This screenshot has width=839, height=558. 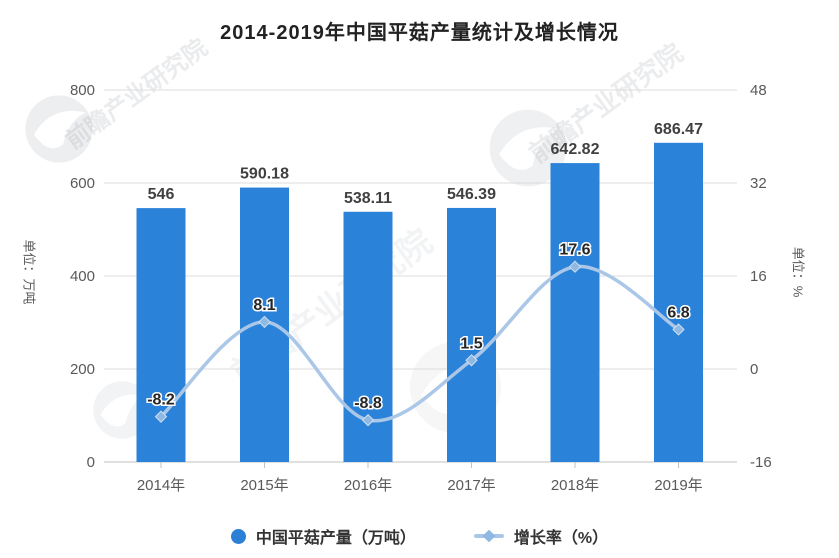 I want to click on bar-value-label: 546.39, so click(x=471, y=194).